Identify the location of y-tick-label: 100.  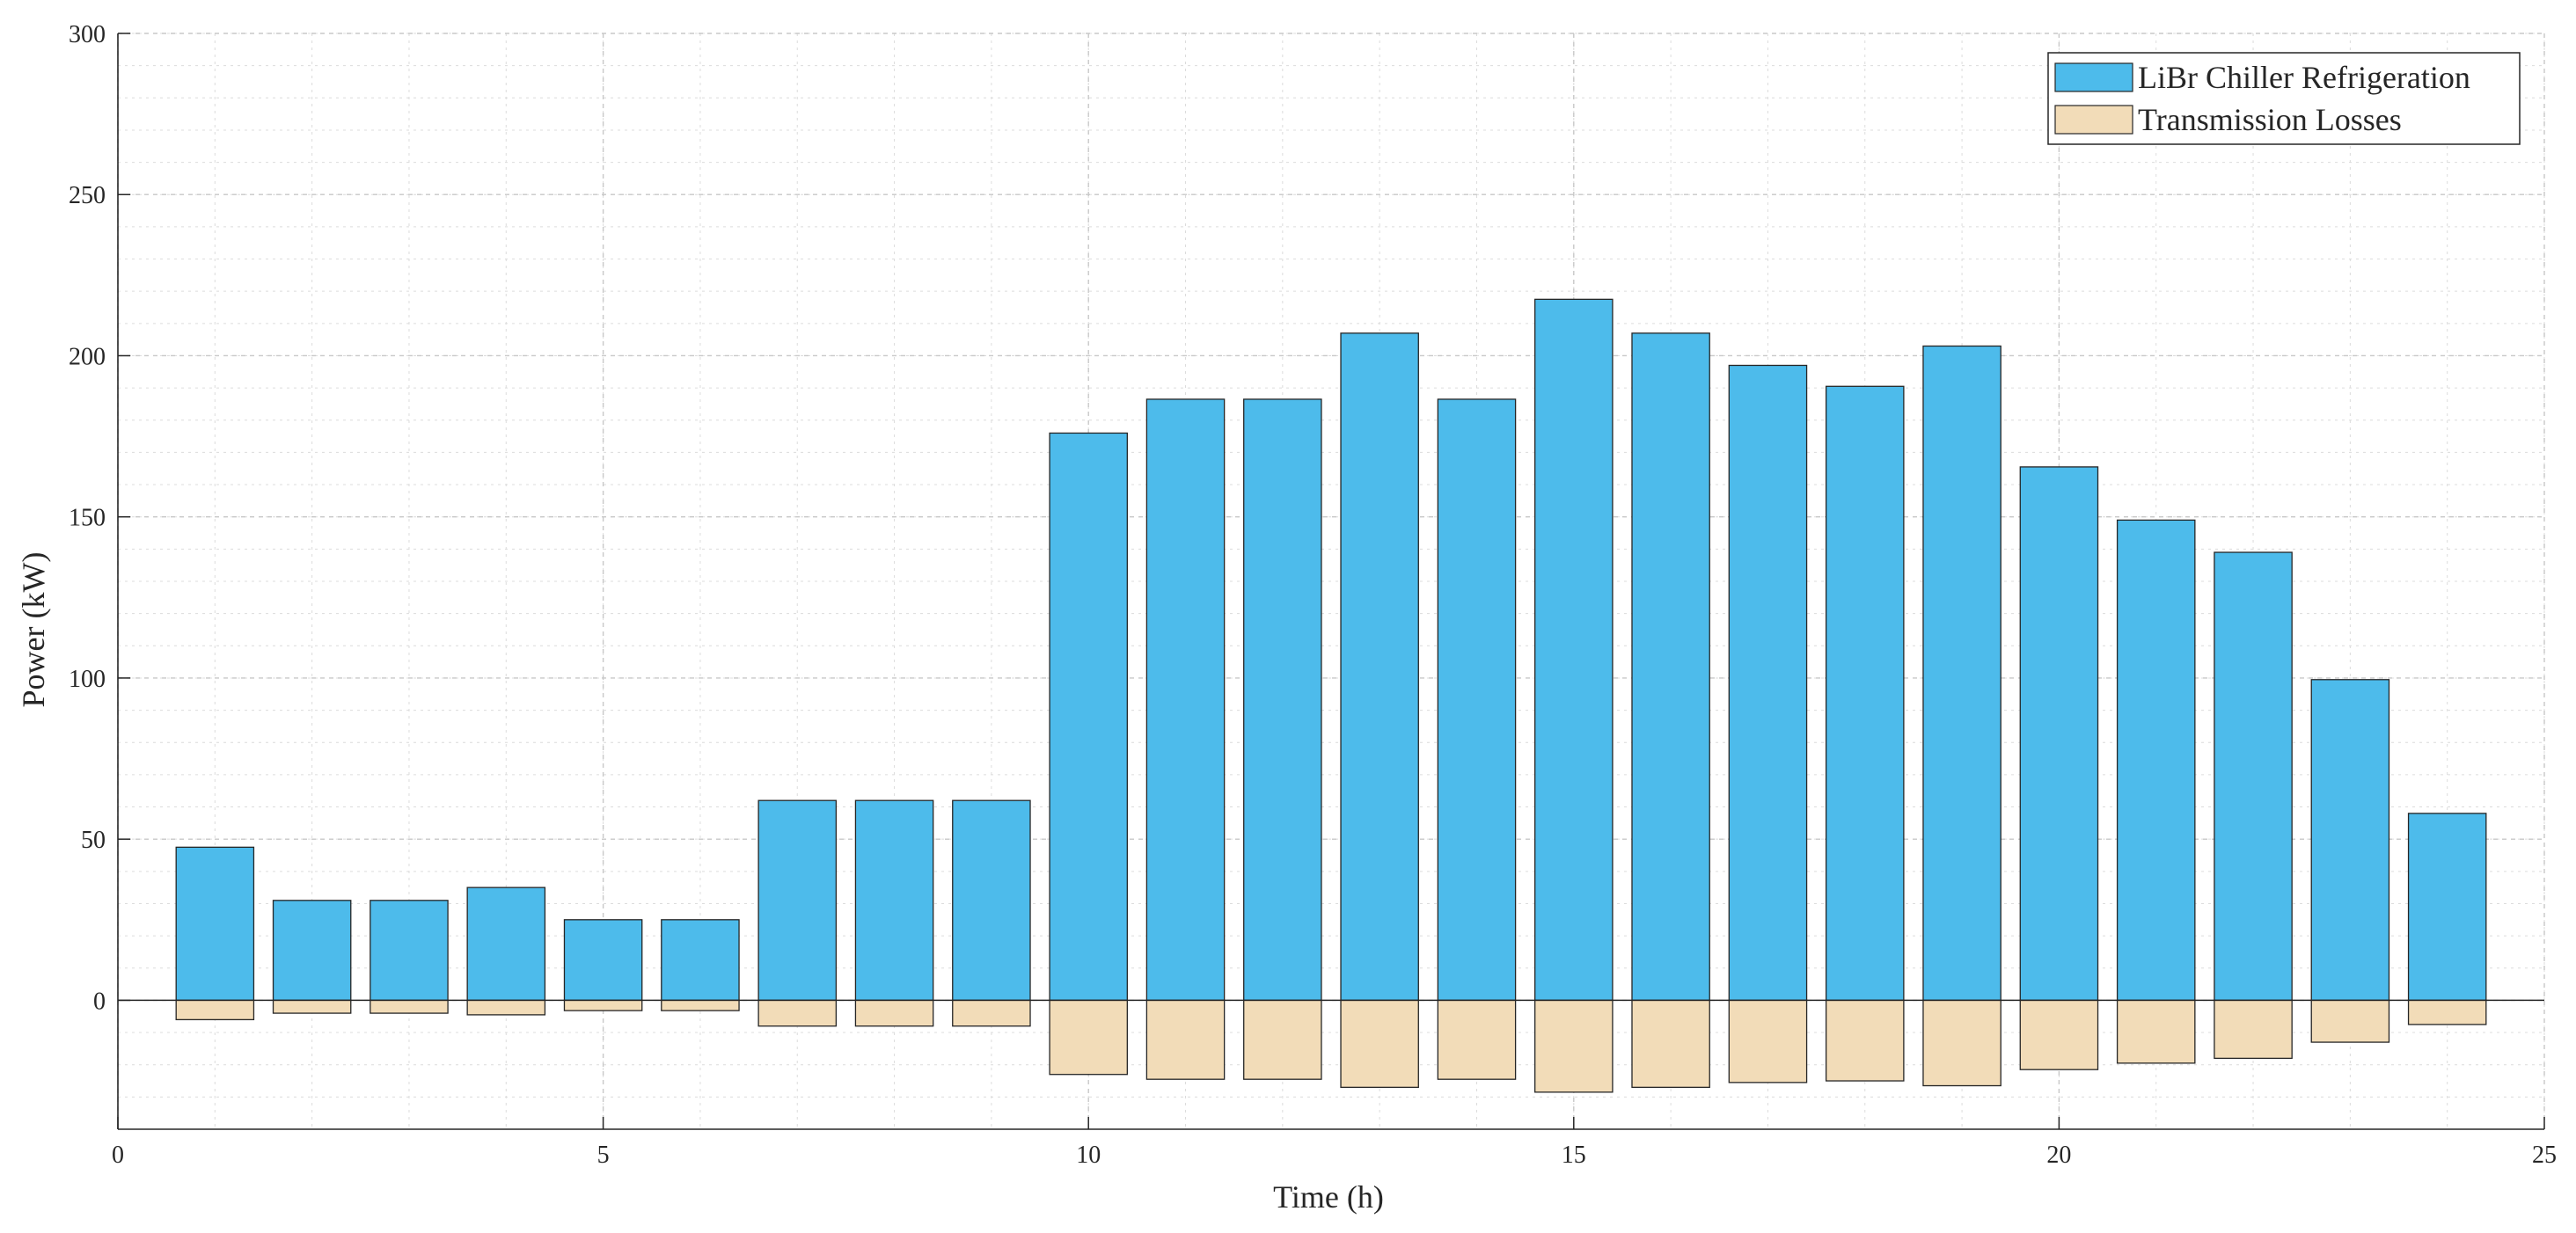
(87, 679).